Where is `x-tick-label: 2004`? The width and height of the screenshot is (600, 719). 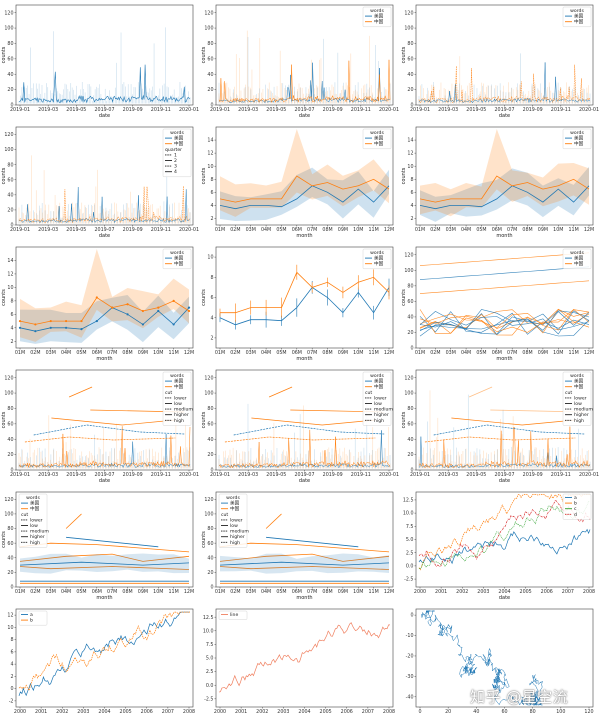 x-tick-label: 2004 is located at coordinates (504, 592).